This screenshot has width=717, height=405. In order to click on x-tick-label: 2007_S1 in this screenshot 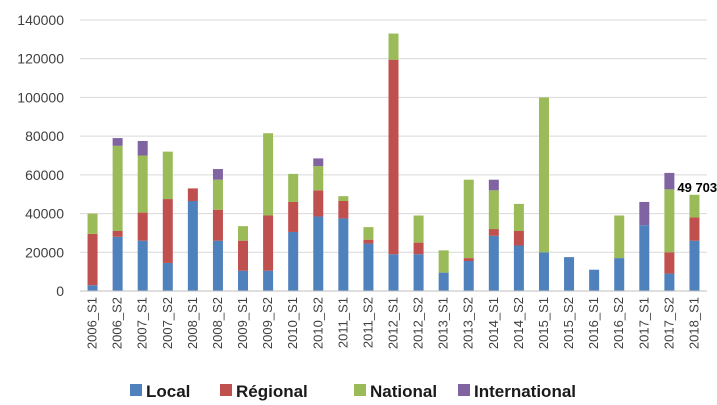, I will do `click(142, 323)`.